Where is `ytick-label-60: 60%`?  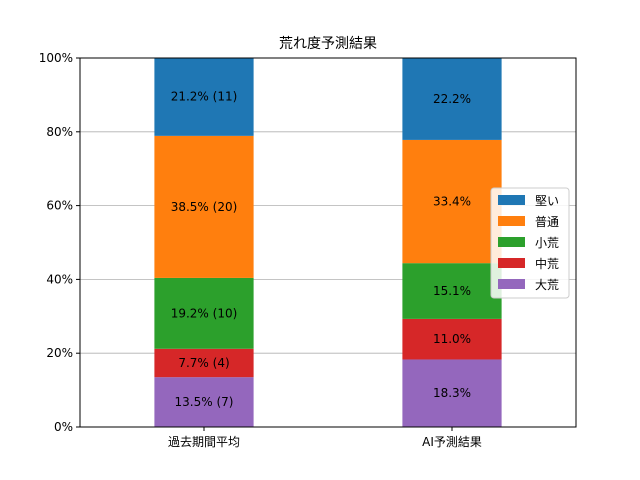
ytick-label-60: 60% is located at coordinates (59, 206).